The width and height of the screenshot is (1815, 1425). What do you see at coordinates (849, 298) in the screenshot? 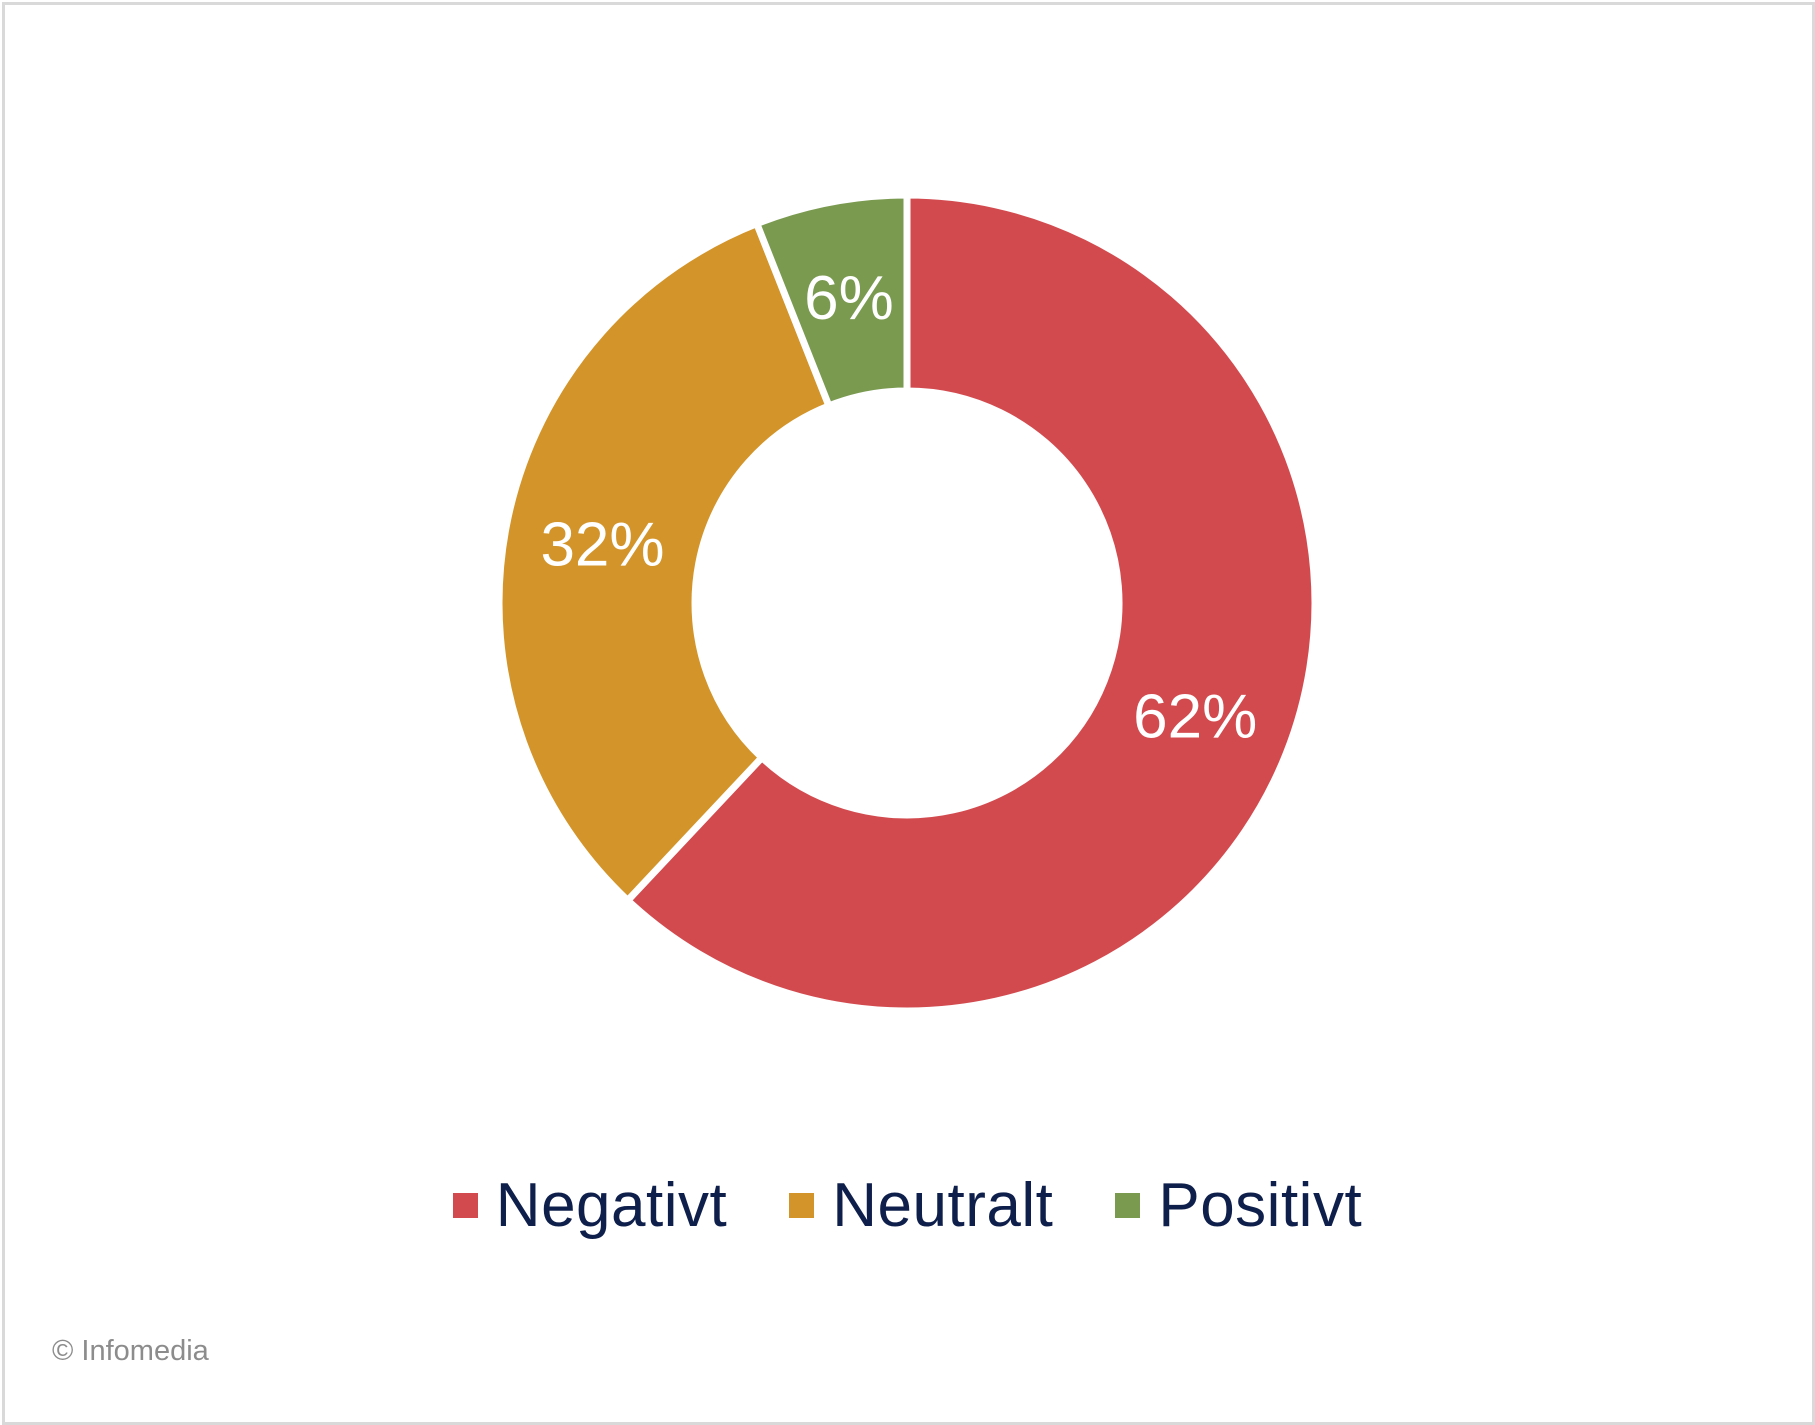
I see `data-label-positivt: 6%` at bounding box center [849, 298].